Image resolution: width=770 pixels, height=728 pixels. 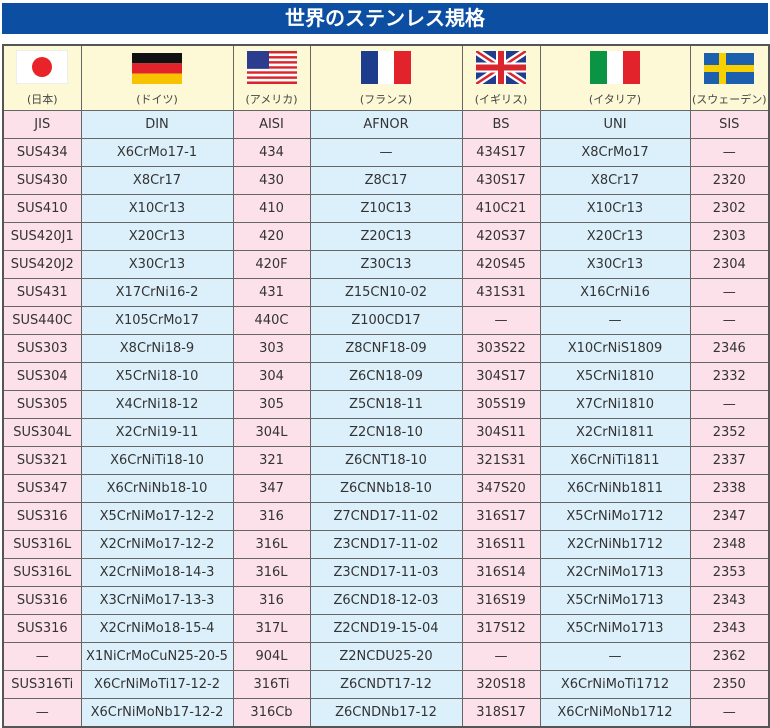 What do you see at coordinates (615, 404) in the screenshot?
I see `table-cell: X7CrNi1810` at bounding box center [615, 404].